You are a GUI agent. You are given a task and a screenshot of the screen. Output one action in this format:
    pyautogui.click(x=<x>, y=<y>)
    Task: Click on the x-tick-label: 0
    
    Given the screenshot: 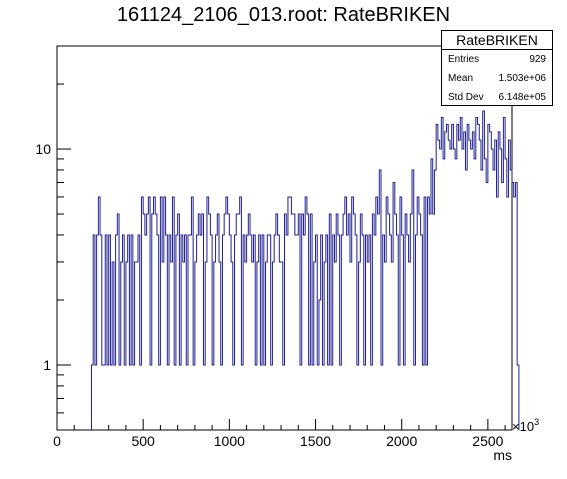 What is the action you would take?
    pyautogui.click(x=57, y=441)
    